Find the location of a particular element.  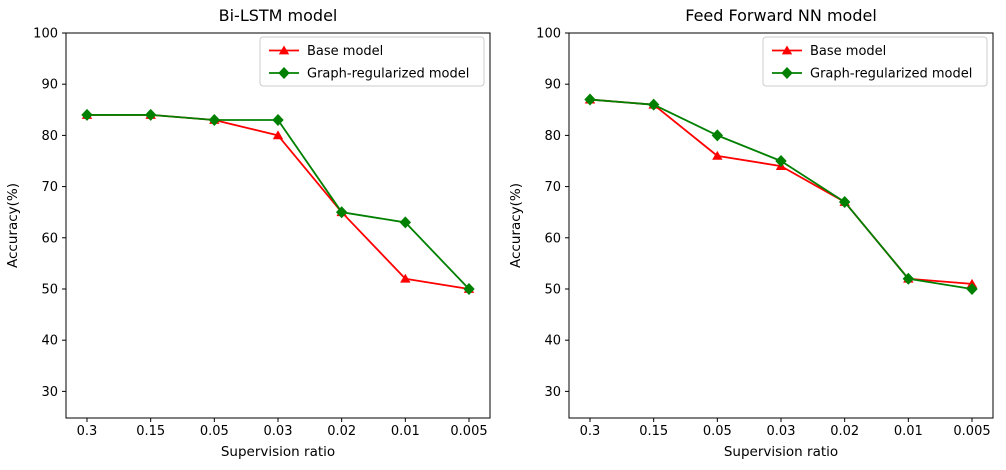

series-line is located at coordinates (278, 202).